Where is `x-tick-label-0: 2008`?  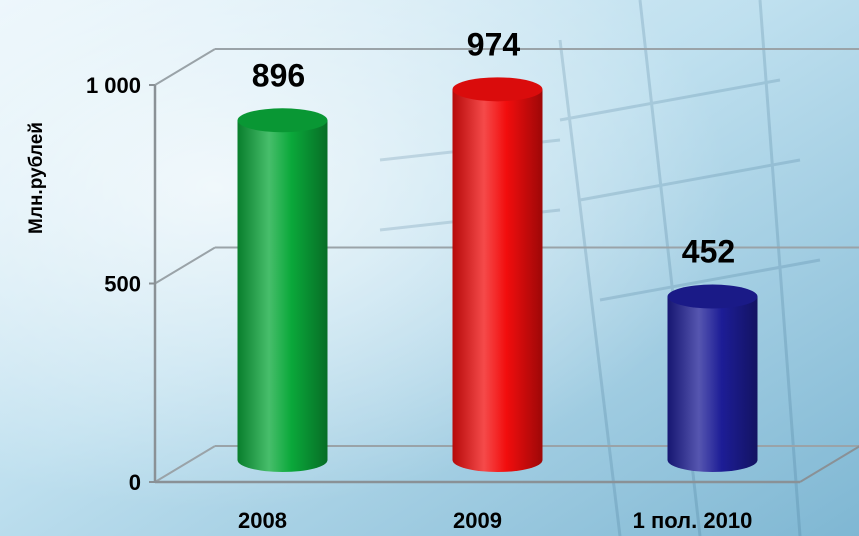
x-tick-label-0: 2008 is located at coordinates (262, 520).